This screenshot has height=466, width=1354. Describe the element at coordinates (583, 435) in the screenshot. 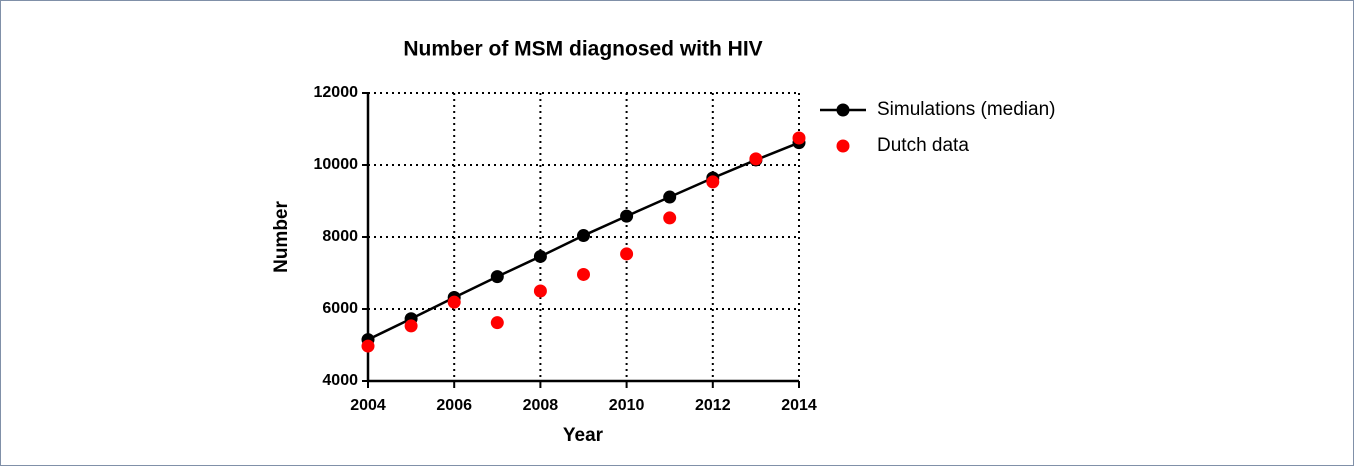

I see `x-axis-label: Year` at that location.